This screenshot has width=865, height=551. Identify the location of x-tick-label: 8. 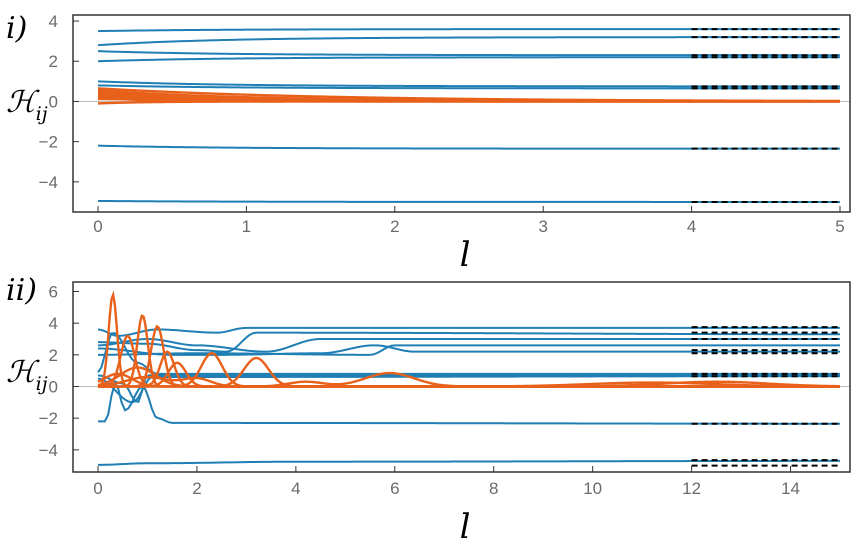
(493, 488).